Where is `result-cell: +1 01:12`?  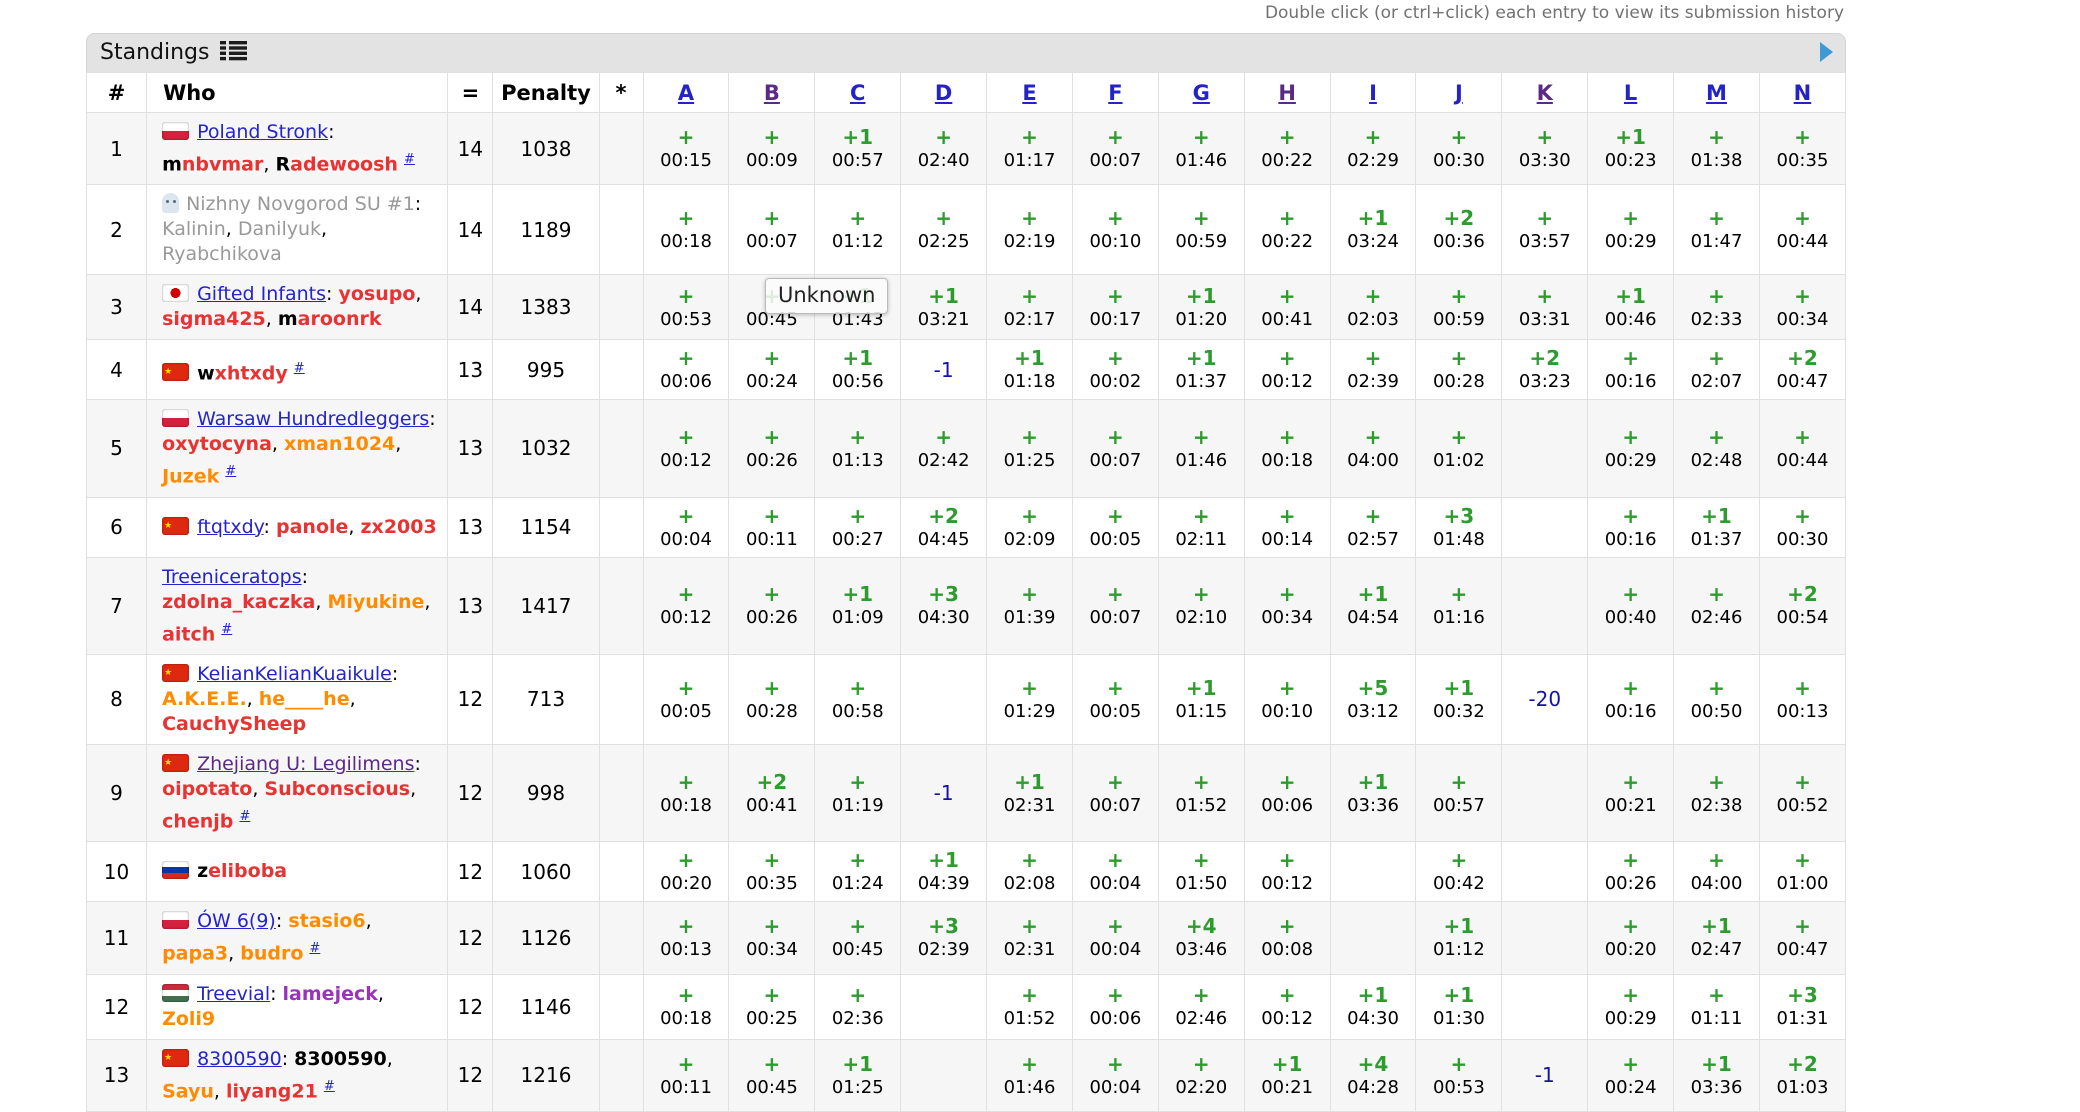 result-cell: +1 01:12 is located at coordinates (1459, 938).